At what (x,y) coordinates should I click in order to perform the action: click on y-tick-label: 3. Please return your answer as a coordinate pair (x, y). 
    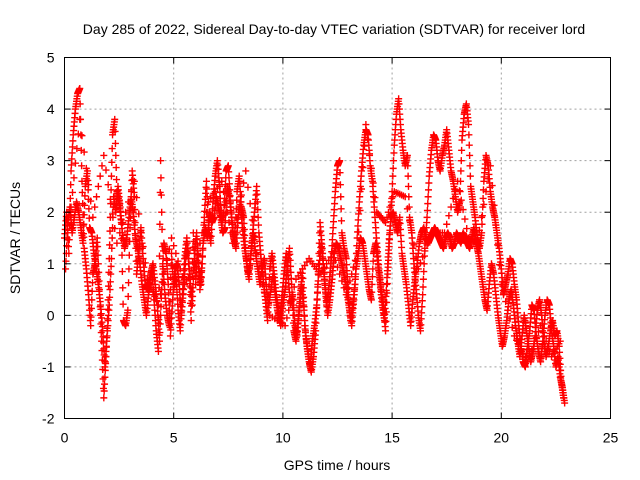
    Looking at the image, I should click on (51, 161).